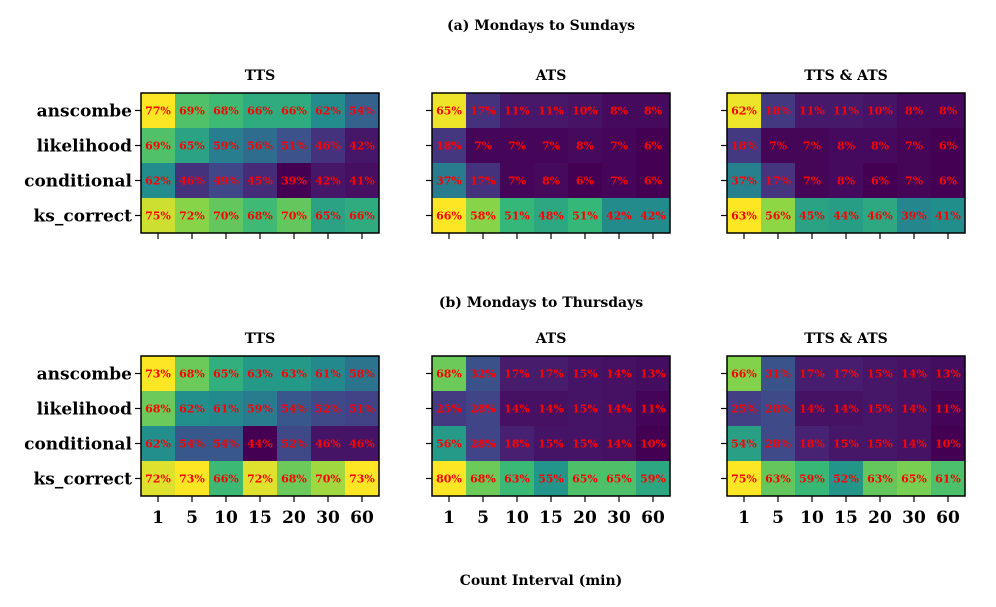  Describe the element at coordinates (585, 374) in the screenshot. I see `cell-value-label: 15%` at that location.